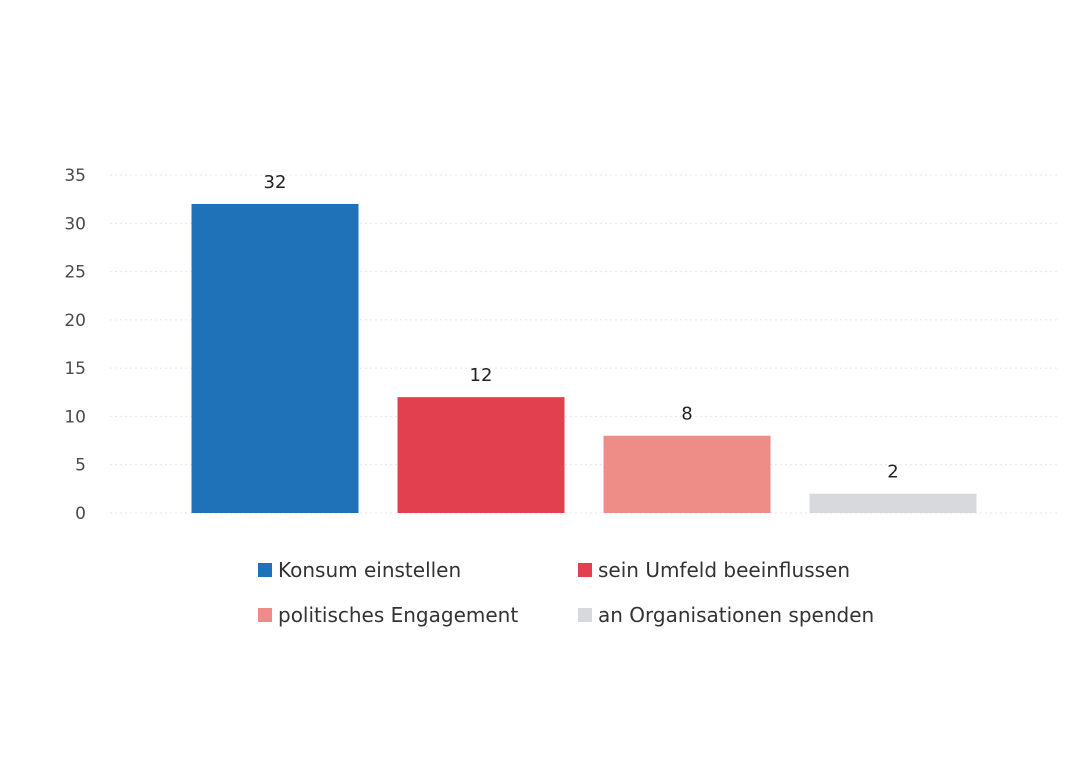 The image size is (1080, 764). Describe the element at coordinates (75, 273) in the screenshot. I see `y-tick-label: 25` at that location.